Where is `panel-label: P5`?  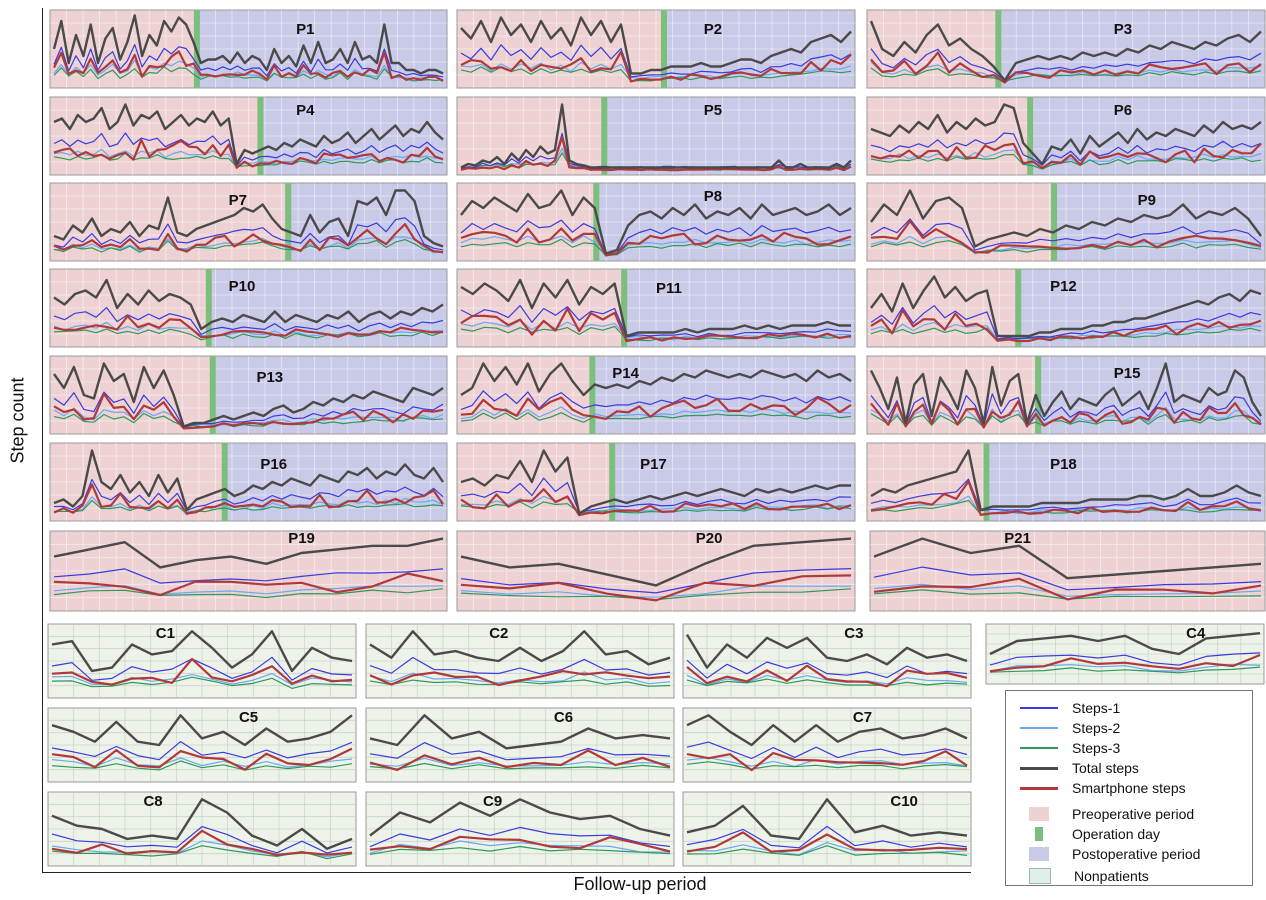
panel-label: P5 is located at coordinates (713, 110).